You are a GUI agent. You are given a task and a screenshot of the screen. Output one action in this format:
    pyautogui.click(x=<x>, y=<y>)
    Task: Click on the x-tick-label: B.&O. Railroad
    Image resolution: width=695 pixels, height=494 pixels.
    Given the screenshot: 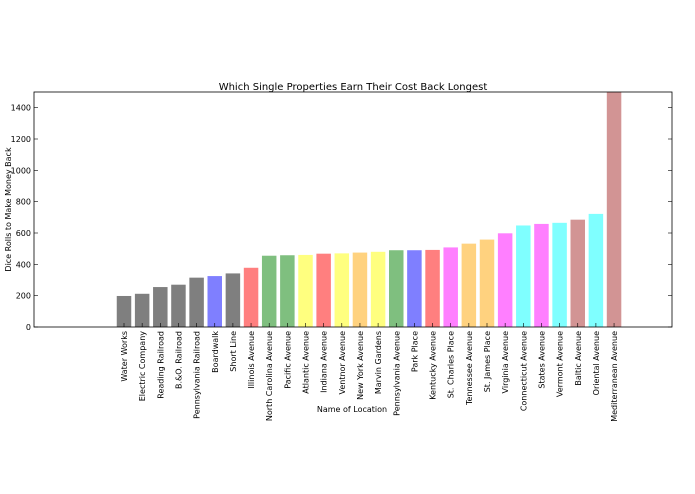 What is the action you would take?
    pyautogui.click(x=178, y=360)
    